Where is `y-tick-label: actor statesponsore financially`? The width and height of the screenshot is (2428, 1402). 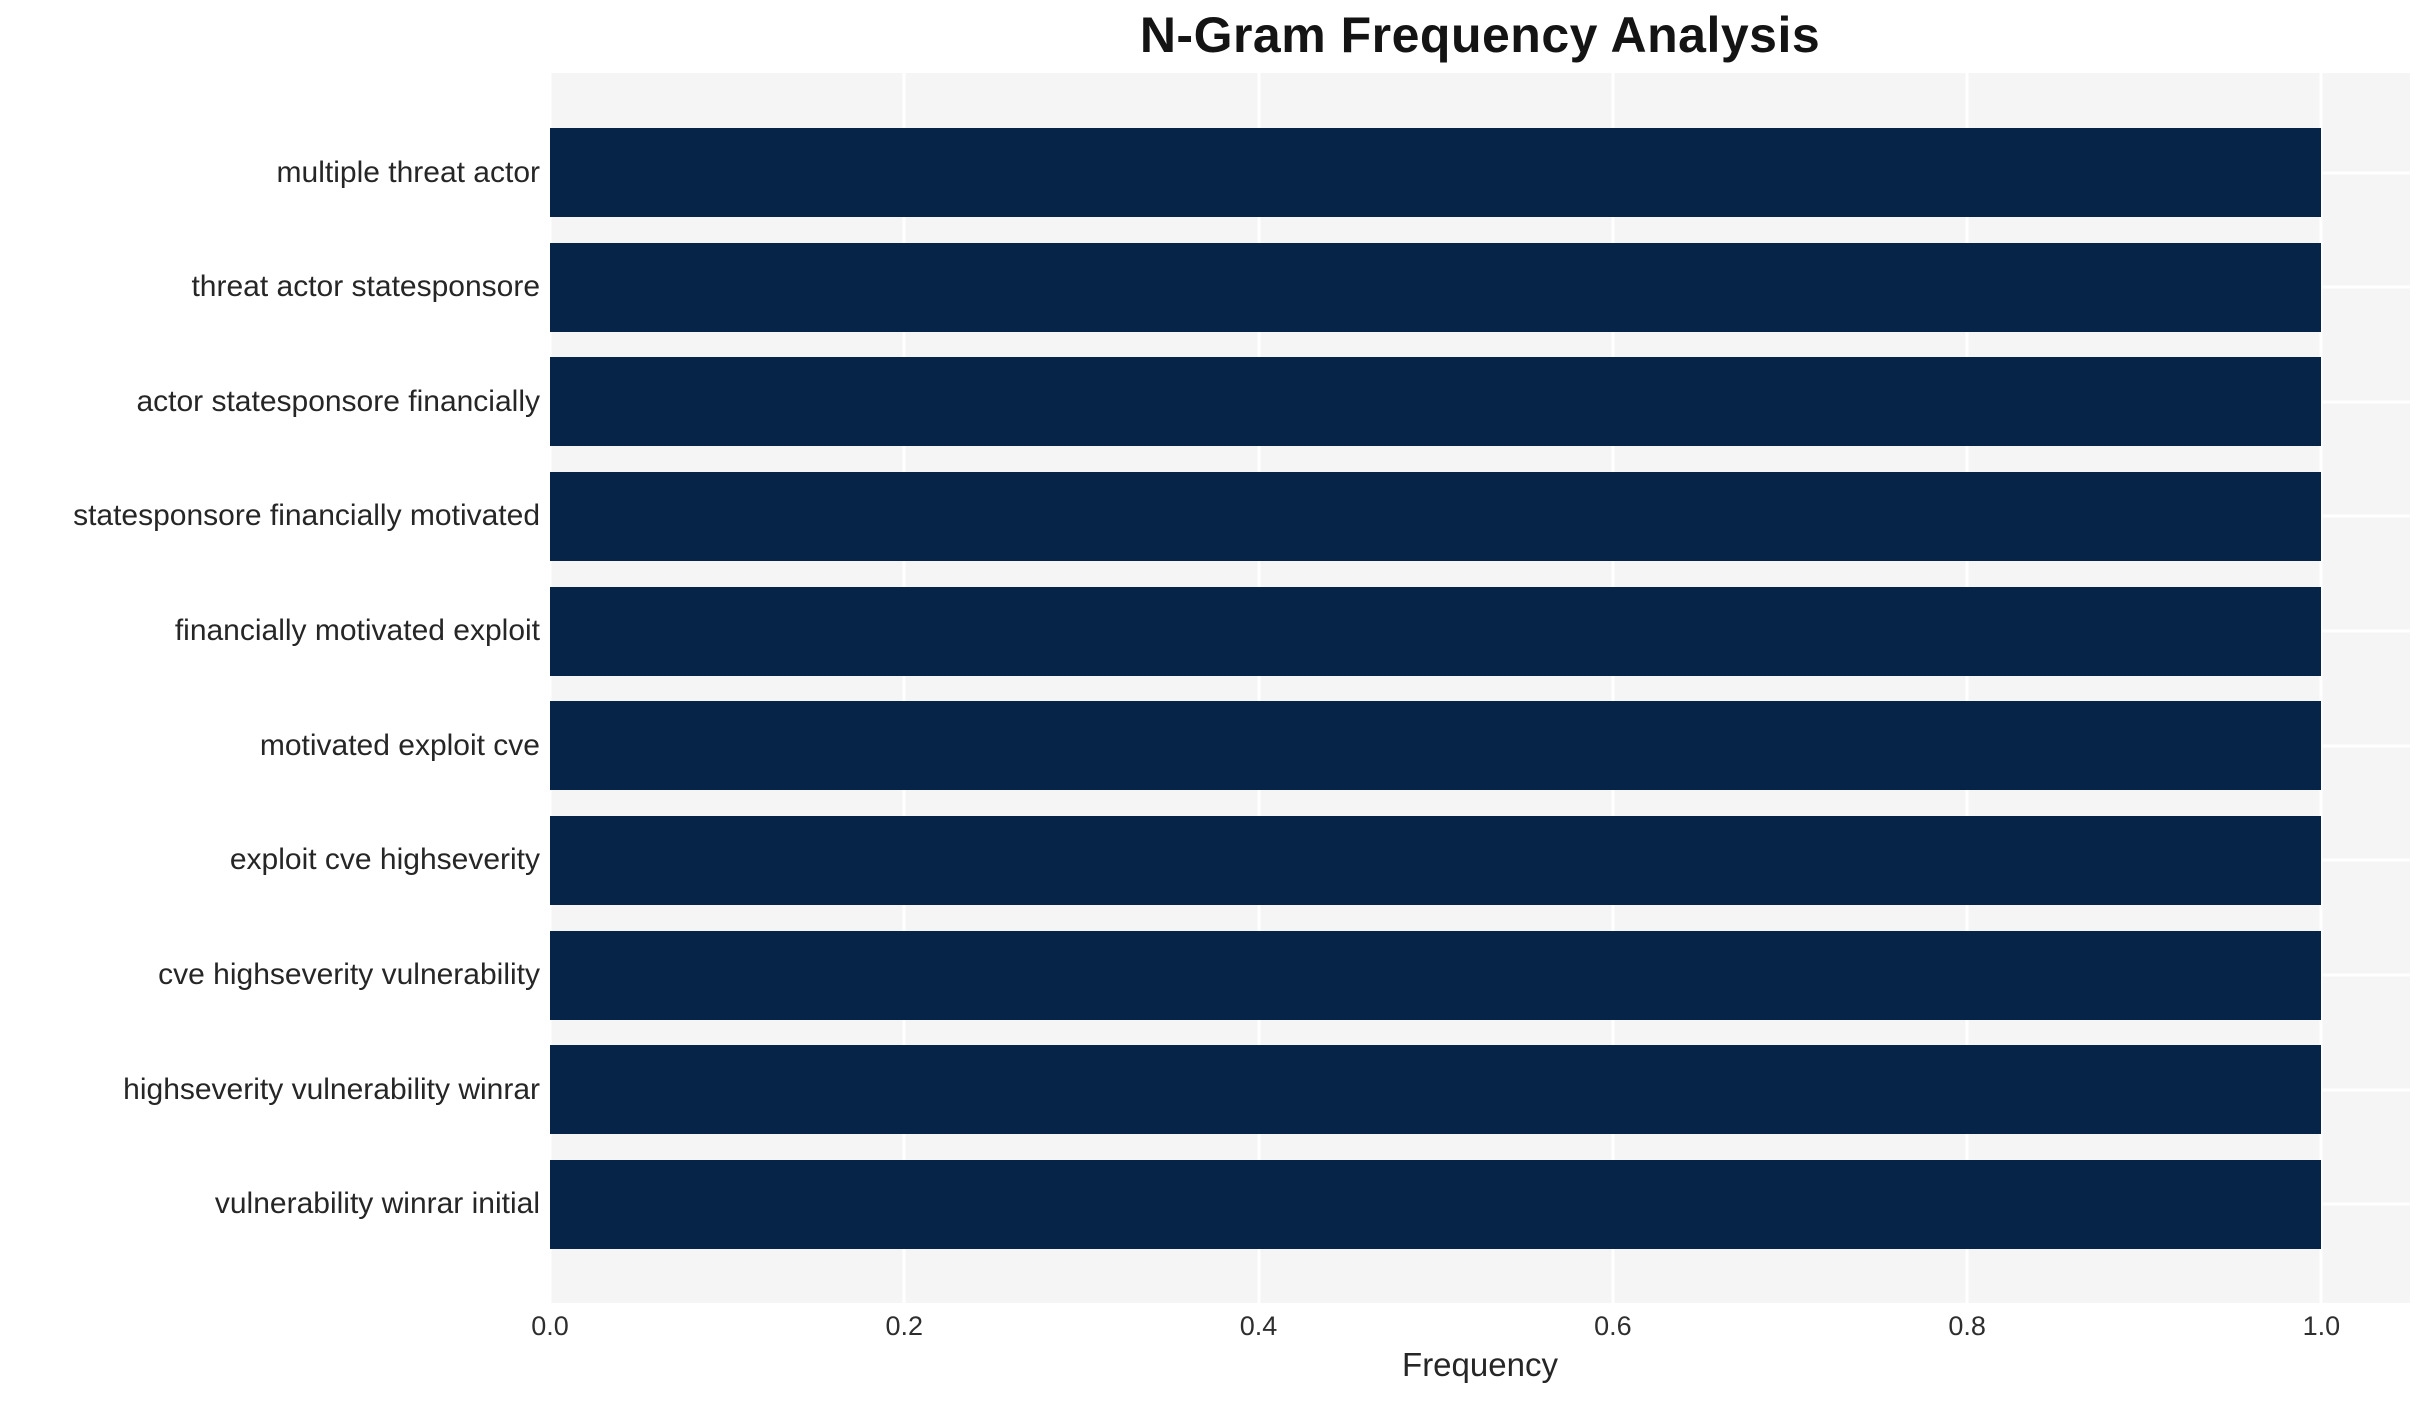
y-tick-label: actor statesponsore financially is located at coordinates (338, 401).